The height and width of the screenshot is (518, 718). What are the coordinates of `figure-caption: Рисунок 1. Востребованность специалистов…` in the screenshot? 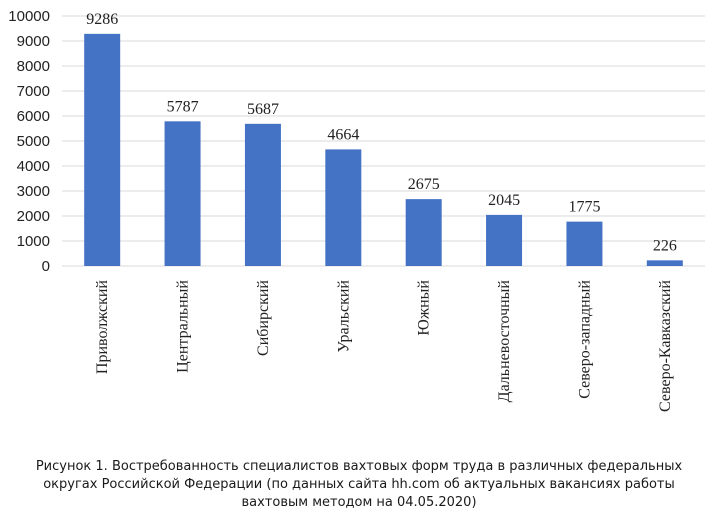 It's located at (359, 485).